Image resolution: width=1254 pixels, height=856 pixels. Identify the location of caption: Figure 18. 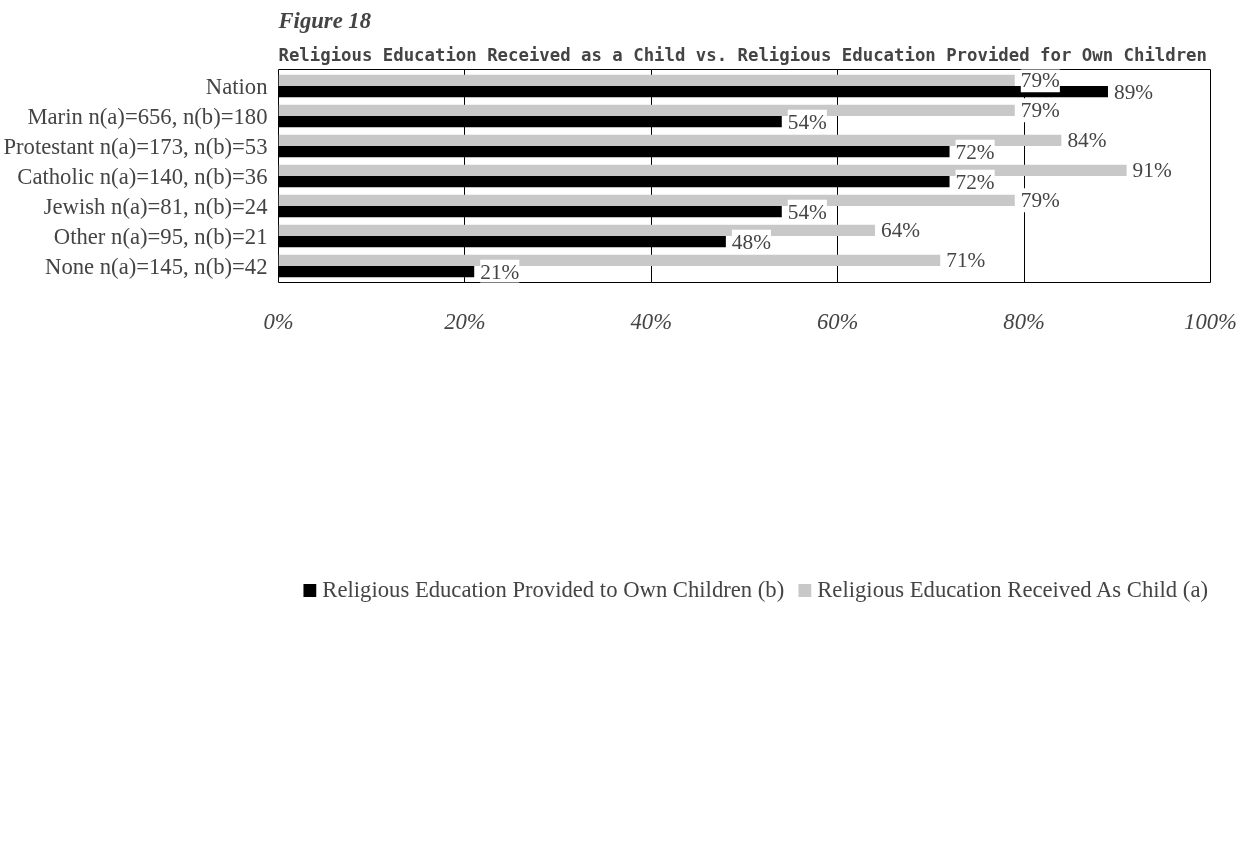
(324, 20).